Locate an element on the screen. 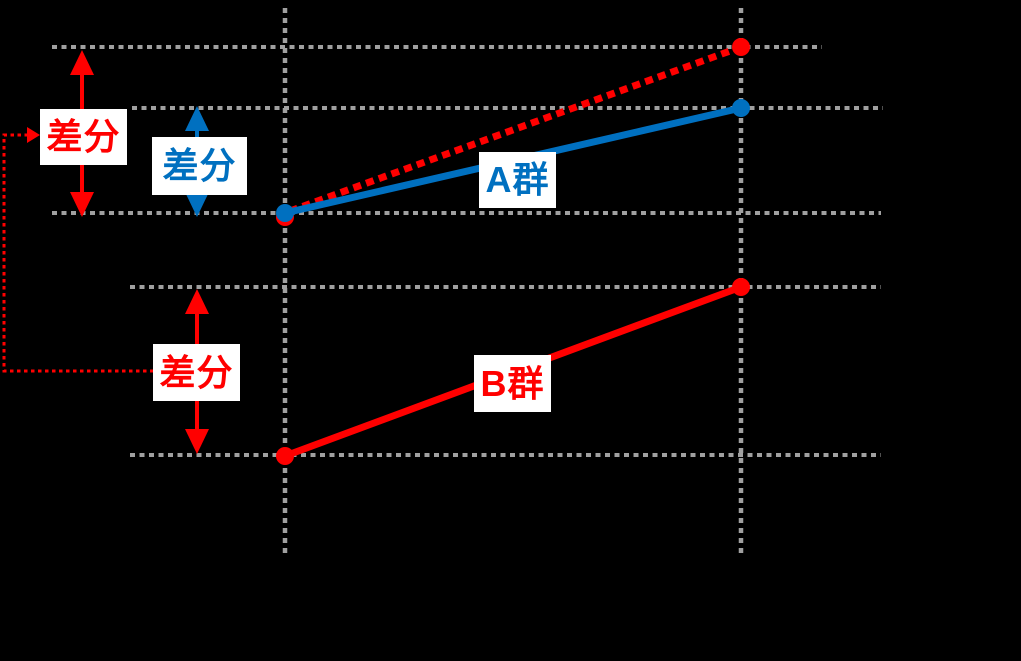  bracket-arrowhead-icon is located at coordinates (33, 135).